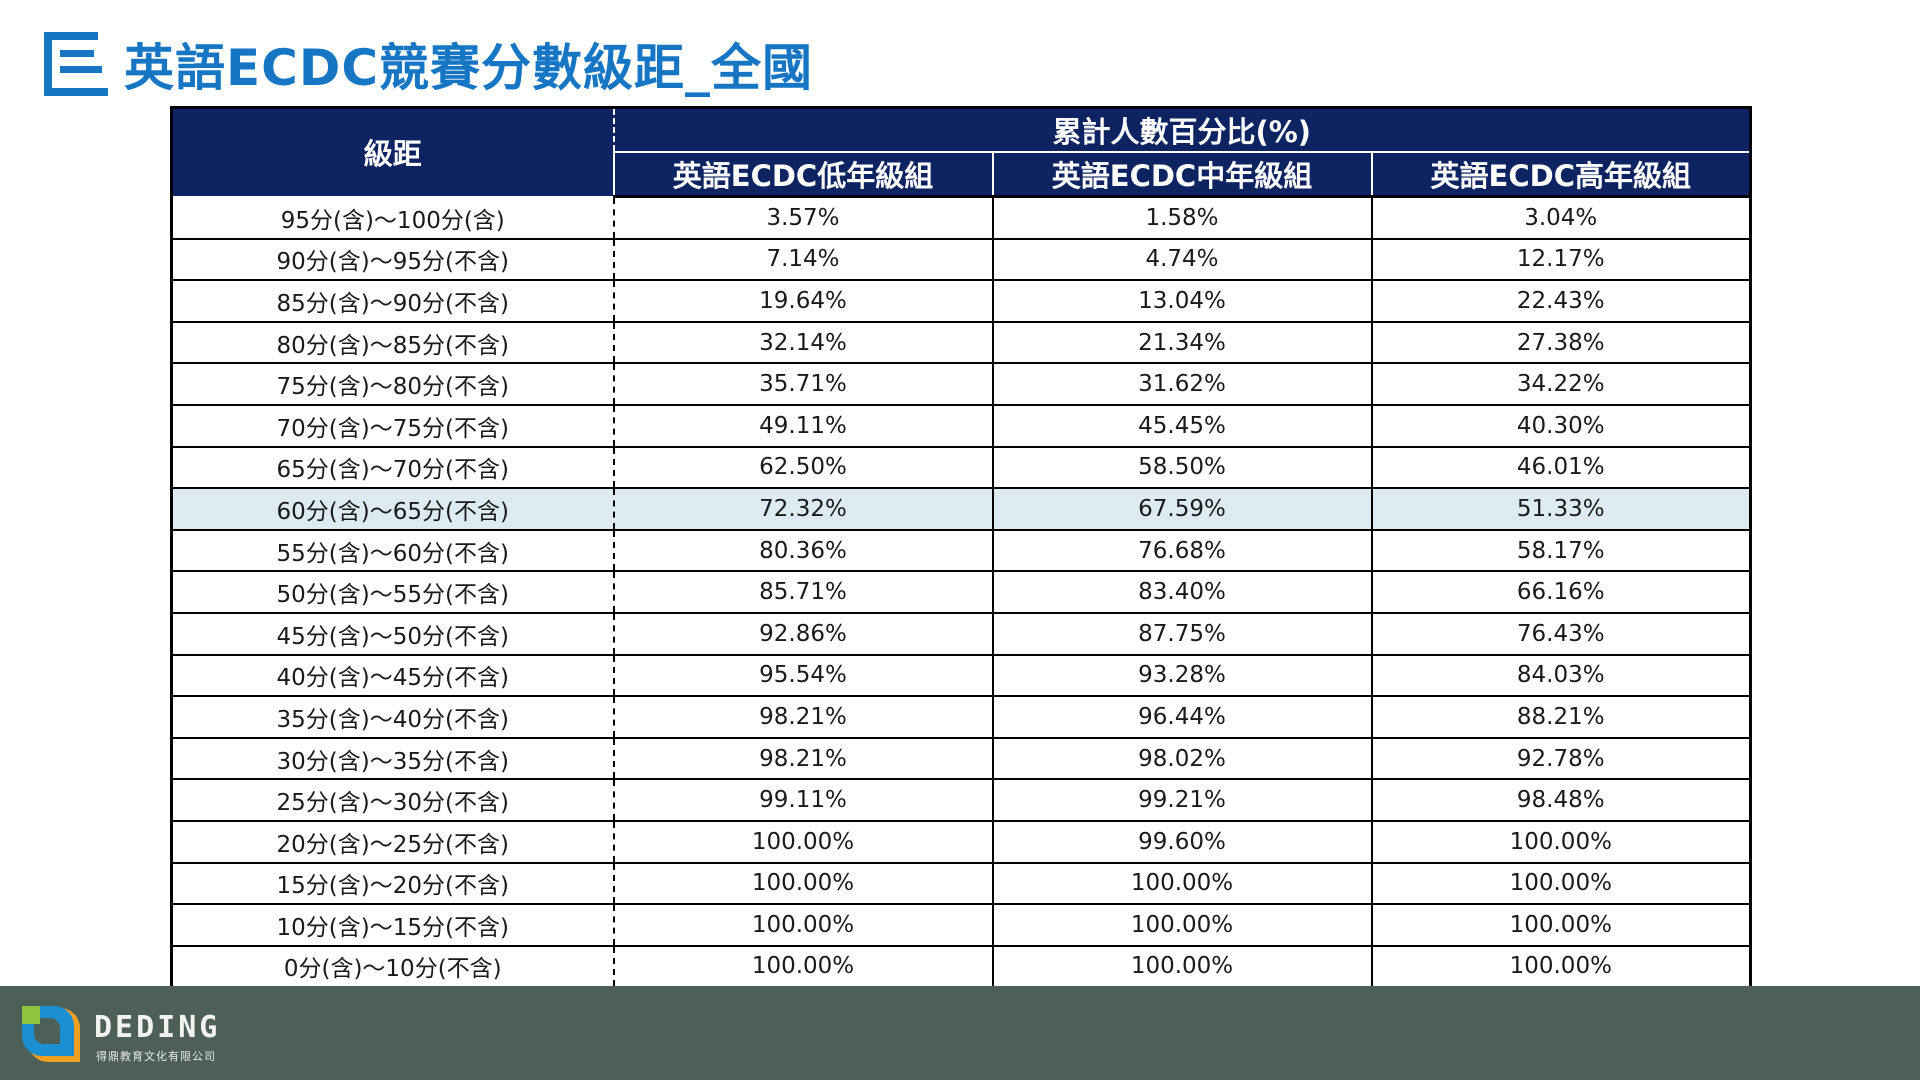  Describe the element at coordinates (427, 64) in the screenshot. I see `title-bar: 英語ECDC競賽分數級距_全國` at that location.